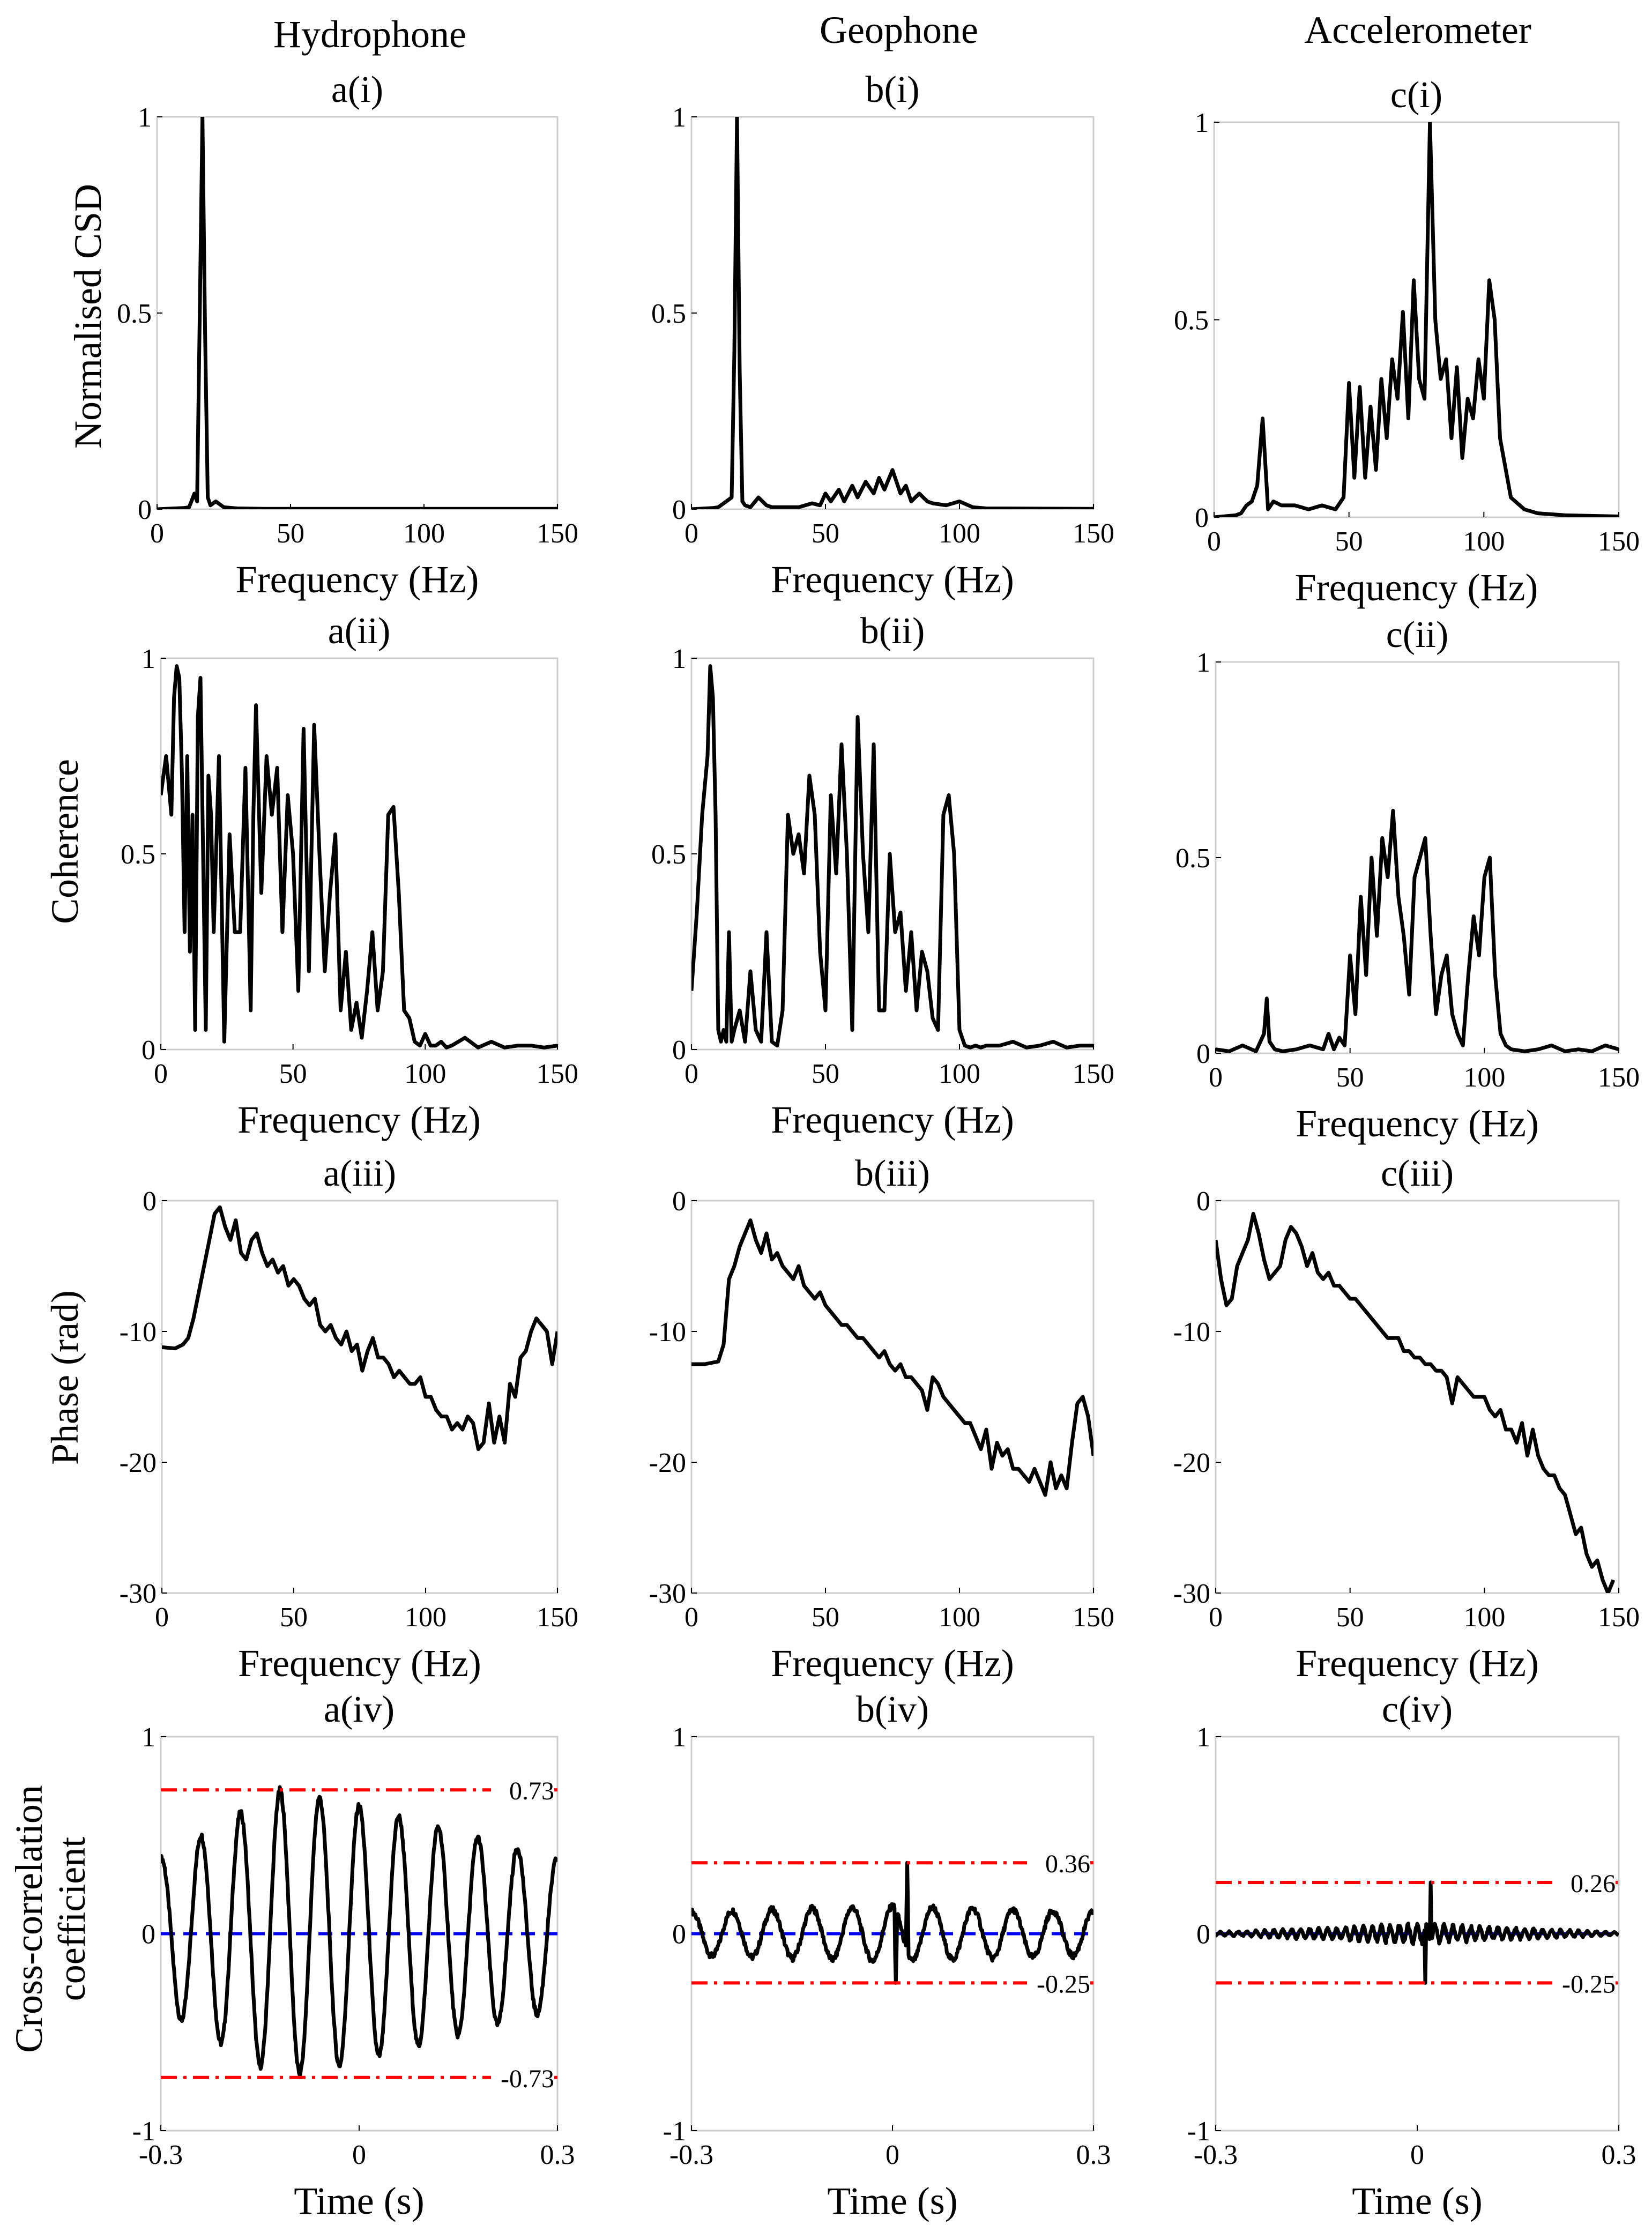 The height and width of the screenshot is (2225, 1652). Describe the element at coordinates (882, 335) in the screenshot. I see `panel-b-i: b(i) 0 50 100 150 0 0.5 1 Frequency (Hz)` at that location.